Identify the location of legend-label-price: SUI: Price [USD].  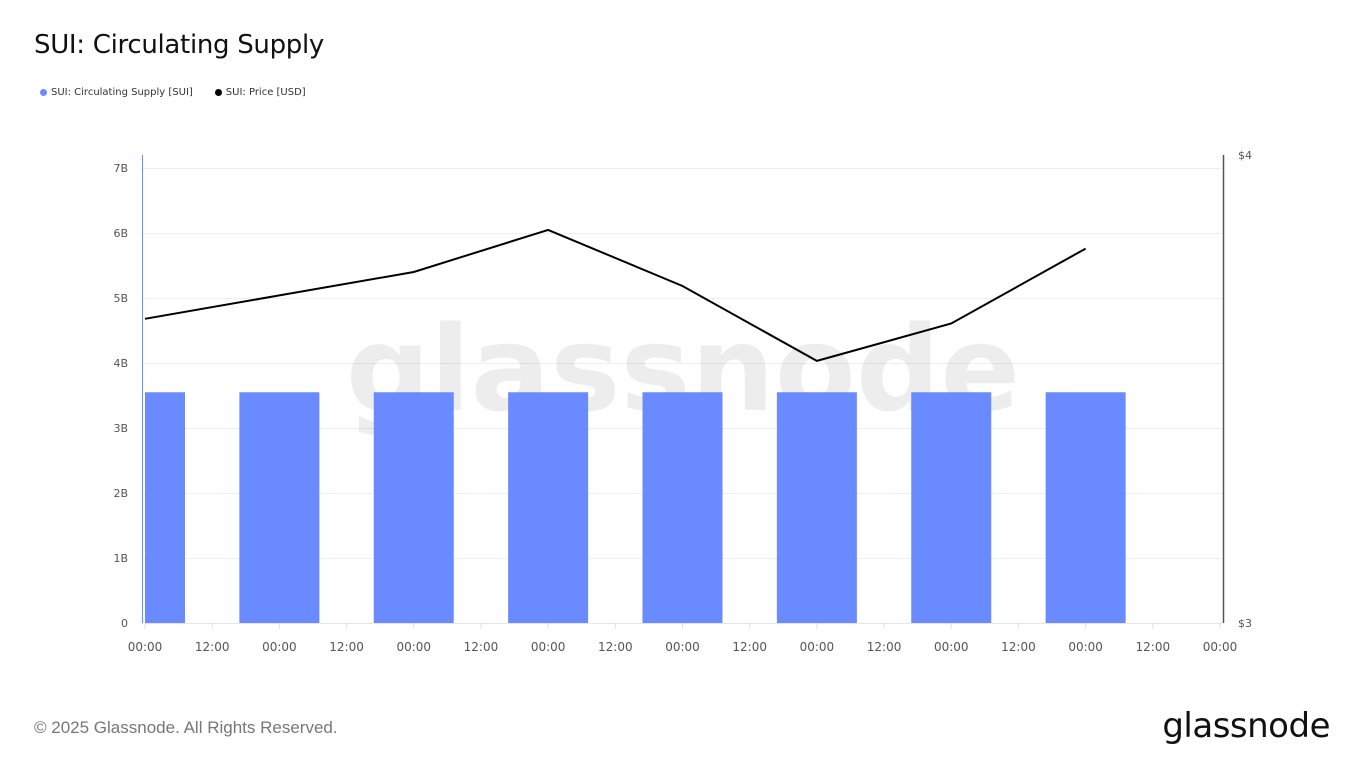
(265, 92).